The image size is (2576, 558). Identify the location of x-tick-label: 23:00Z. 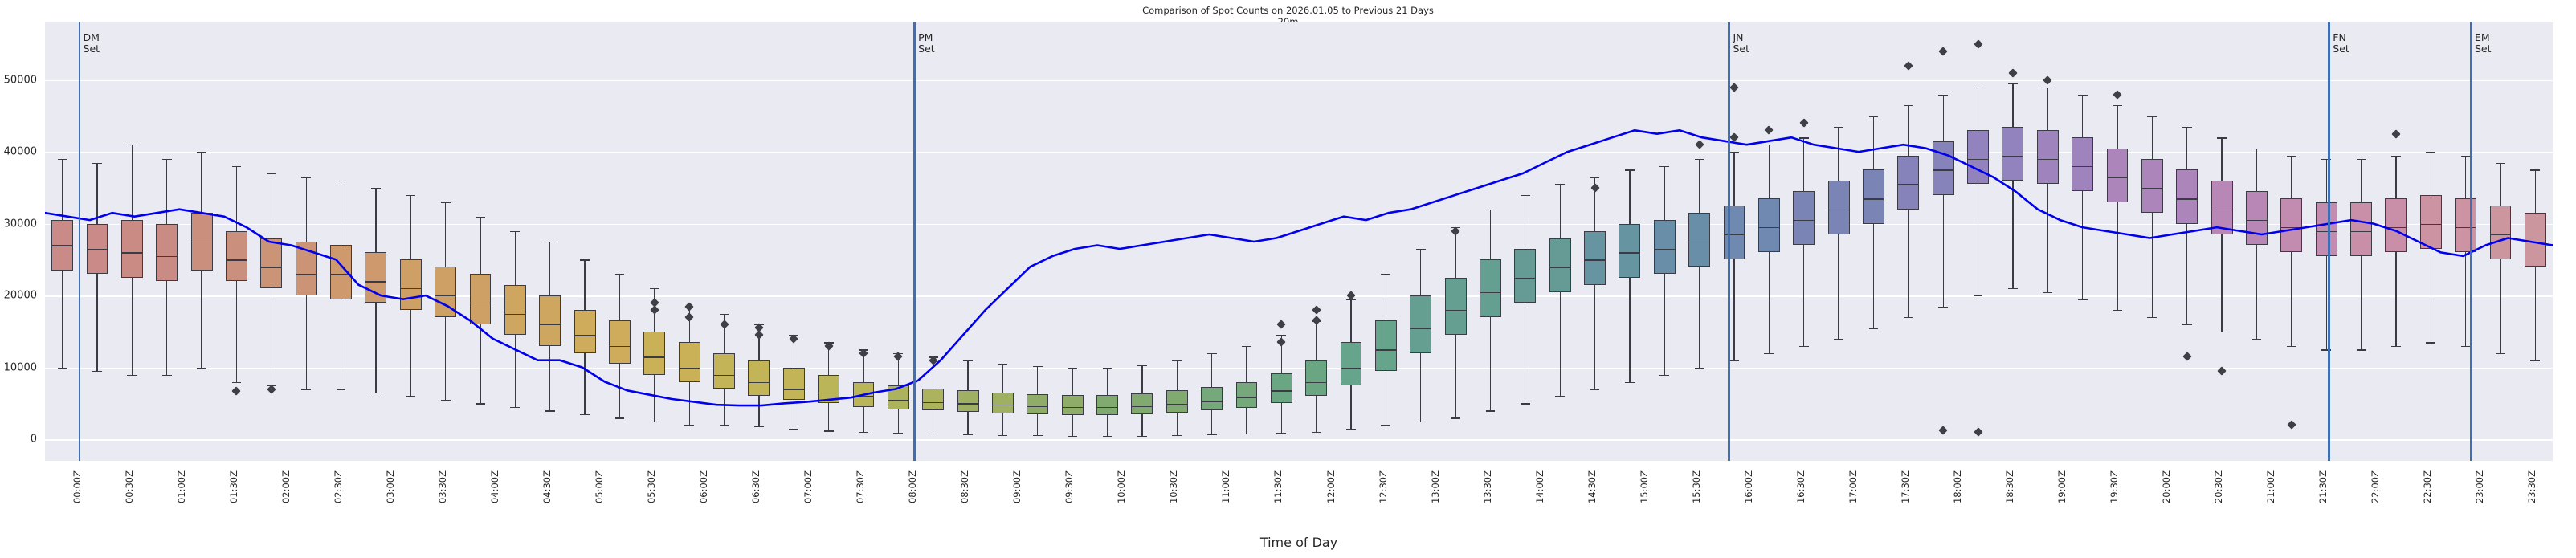
(2480, 487).